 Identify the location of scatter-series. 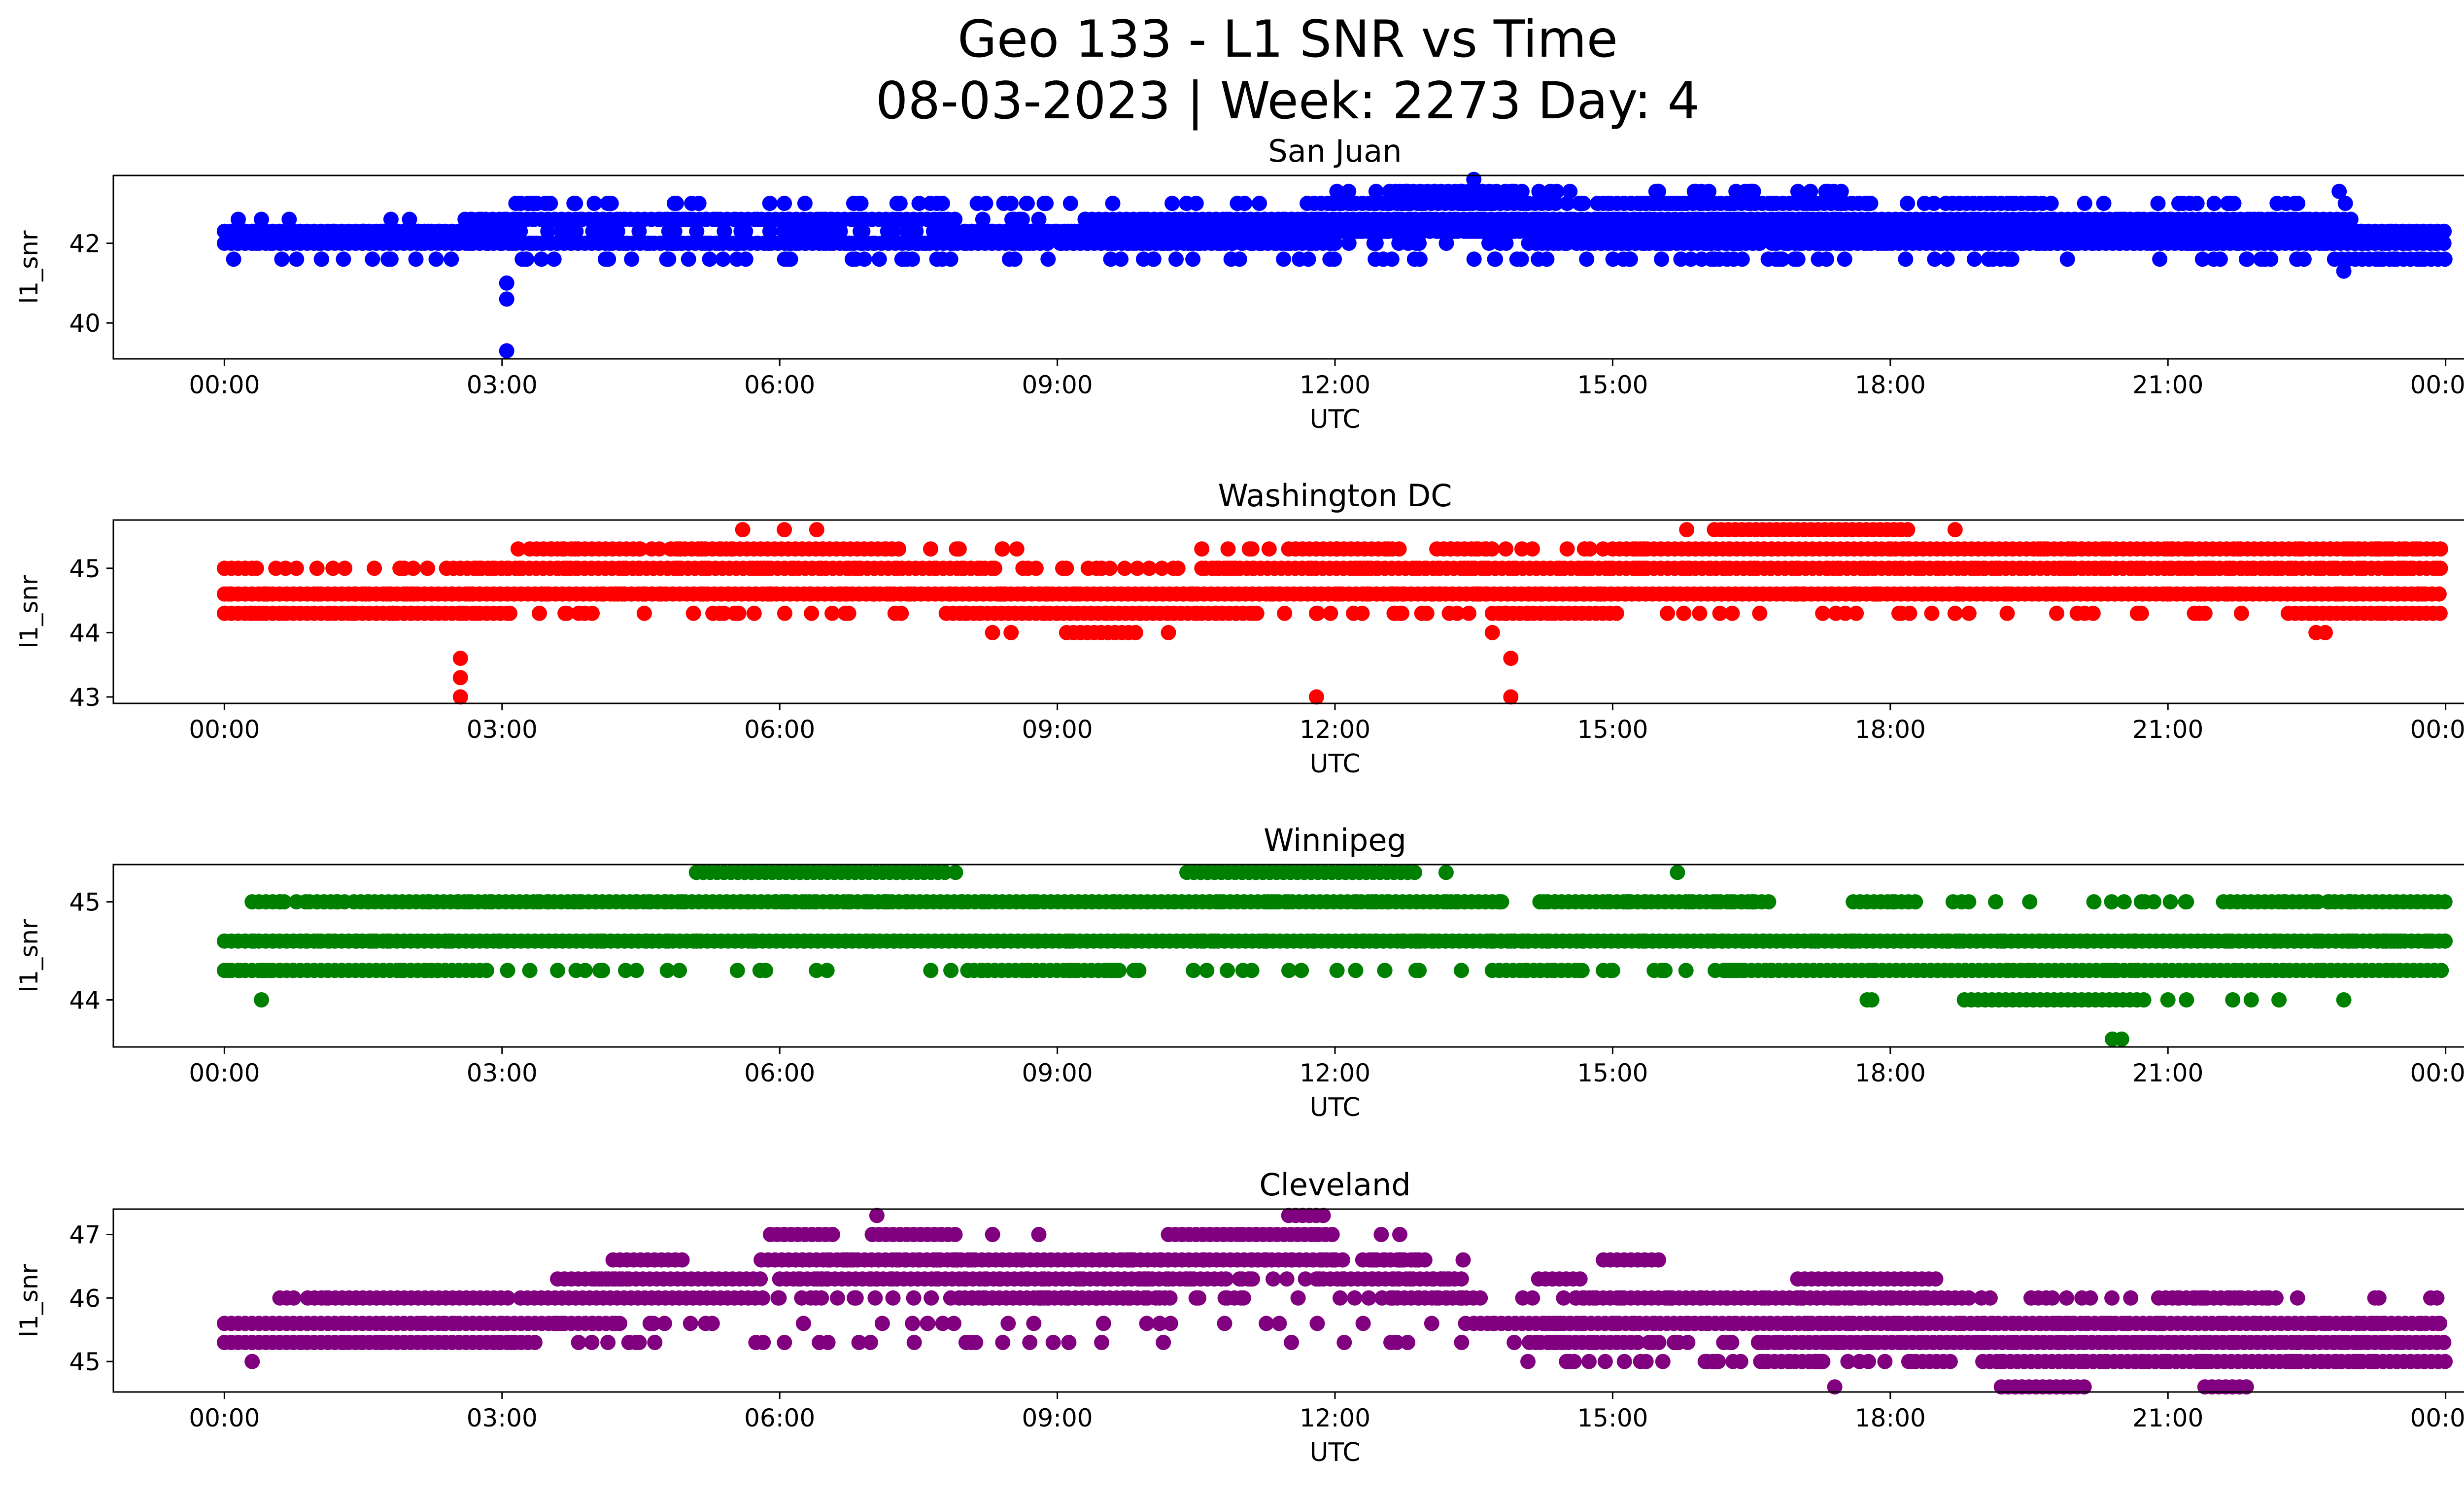
(1334, 1301).